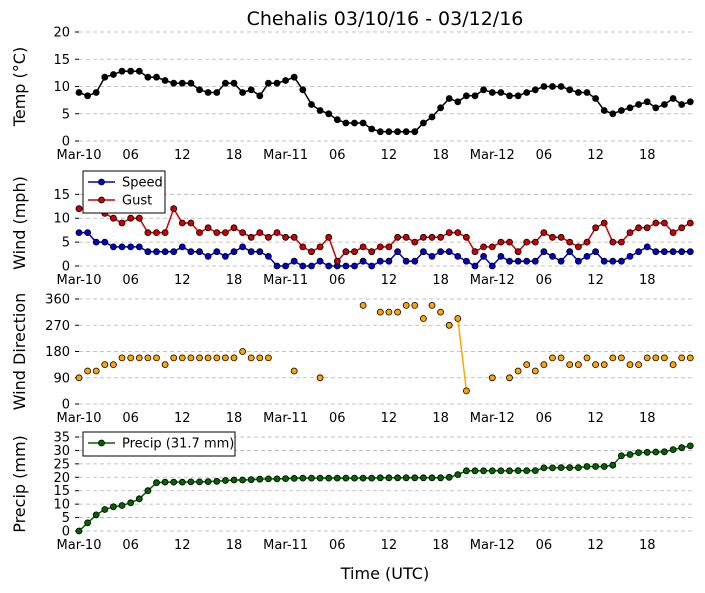 The height and width of the screenshot is (593, 705). Describe the element at coordinates (19, 484) in the screenshot. I see `y-axis-label: Precip (mm)` at that location.